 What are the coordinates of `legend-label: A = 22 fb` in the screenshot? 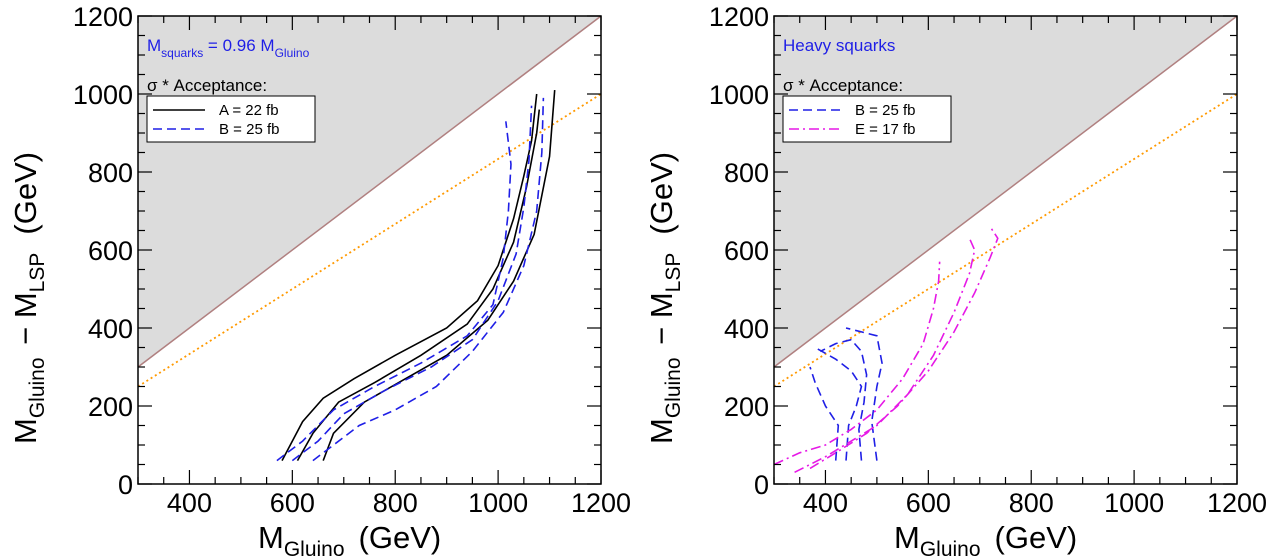 It's located at (249, 110).